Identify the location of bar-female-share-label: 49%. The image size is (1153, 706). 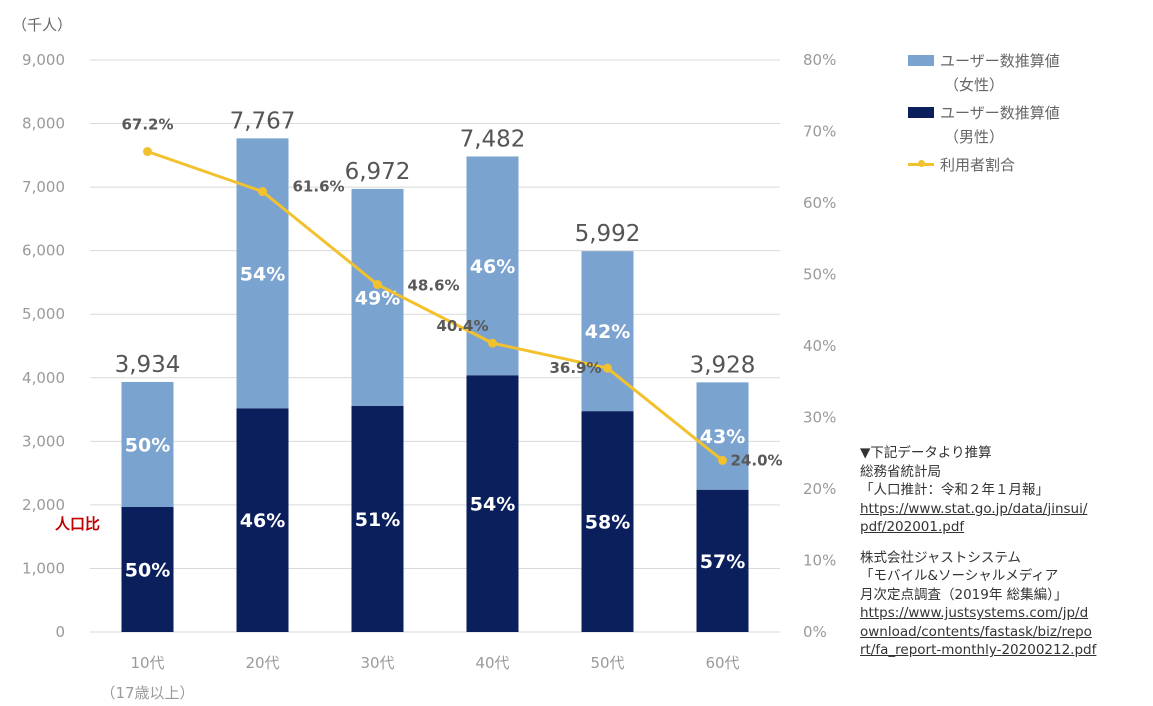
(377, 298).